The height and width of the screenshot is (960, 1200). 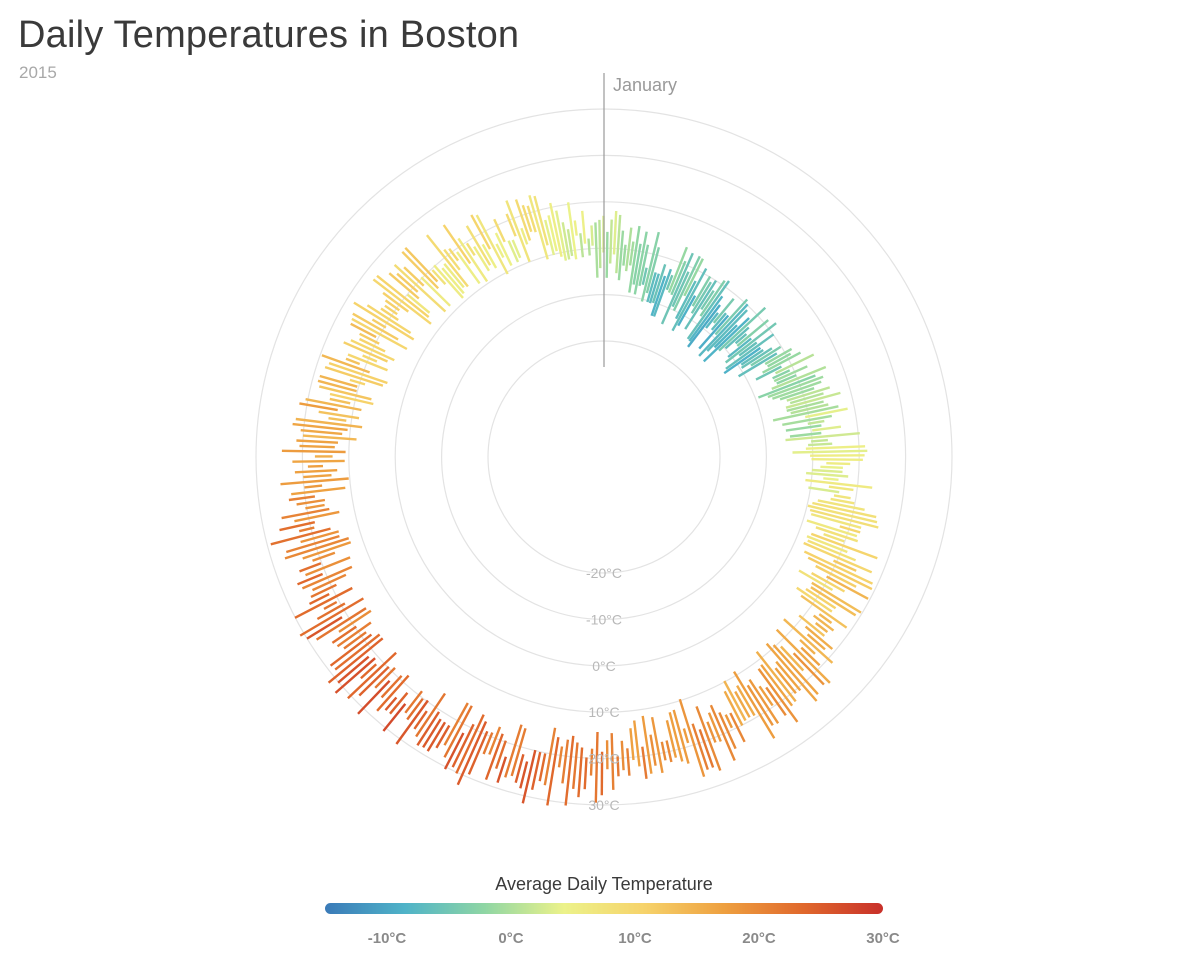 I want to click on legend-title: Average Daily Temperature, so click(x=603, y=884).